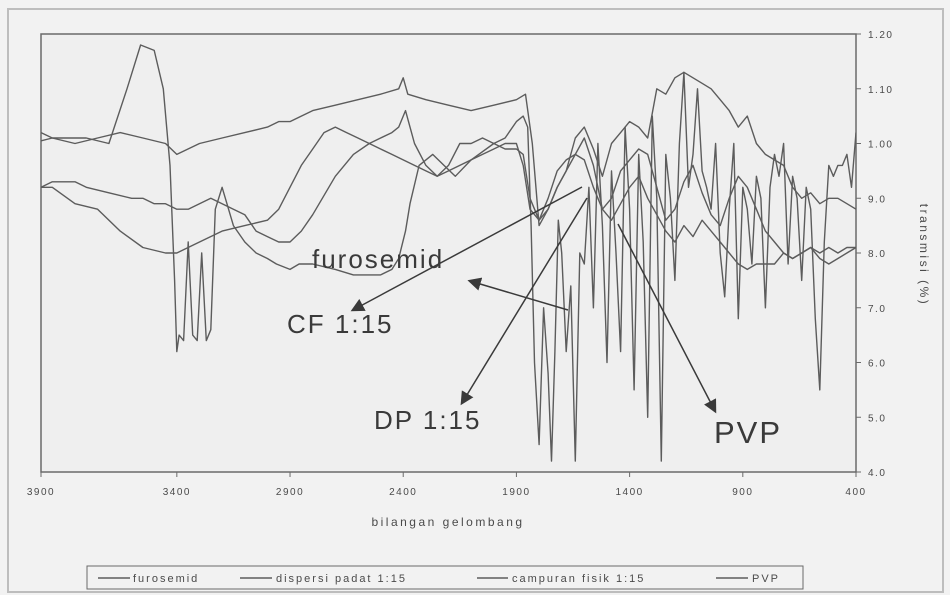 The height and width of the screenshot is (595, 950). Describe the element at coordinates (290, 492) in the screenshot. I see `x-tick-label: 2900` at that location.